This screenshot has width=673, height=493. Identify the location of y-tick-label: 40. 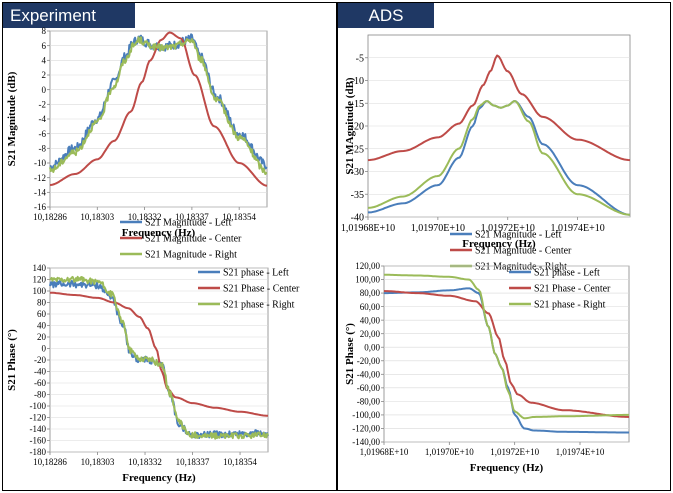
(42, 326).